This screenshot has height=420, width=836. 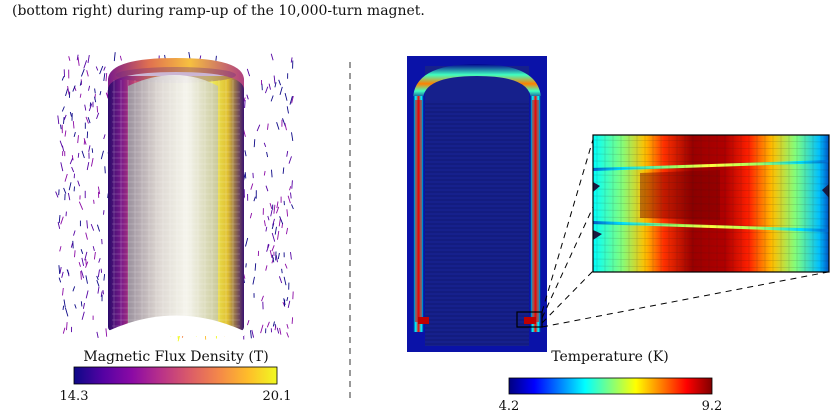 What do you see at coordinates (74, 396) in the screenshot?
I see `flux-min-label: 14.3` at bounding box center [74, 396].